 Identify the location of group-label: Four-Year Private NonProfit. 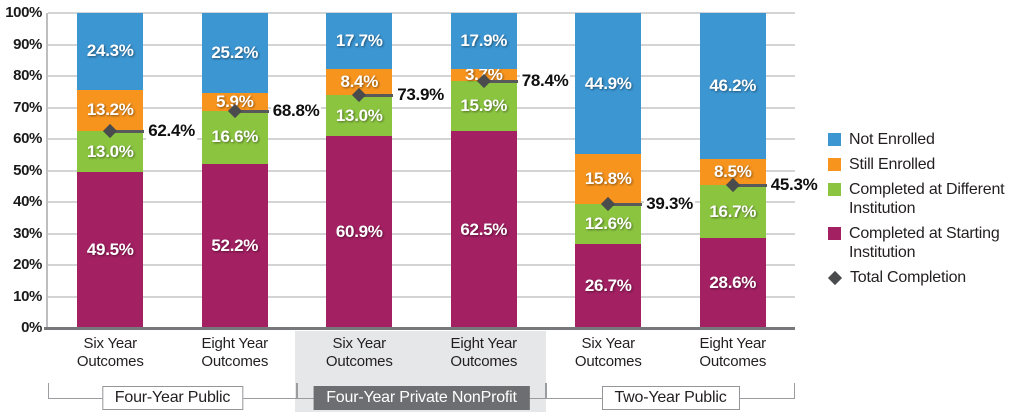
(421, 397).